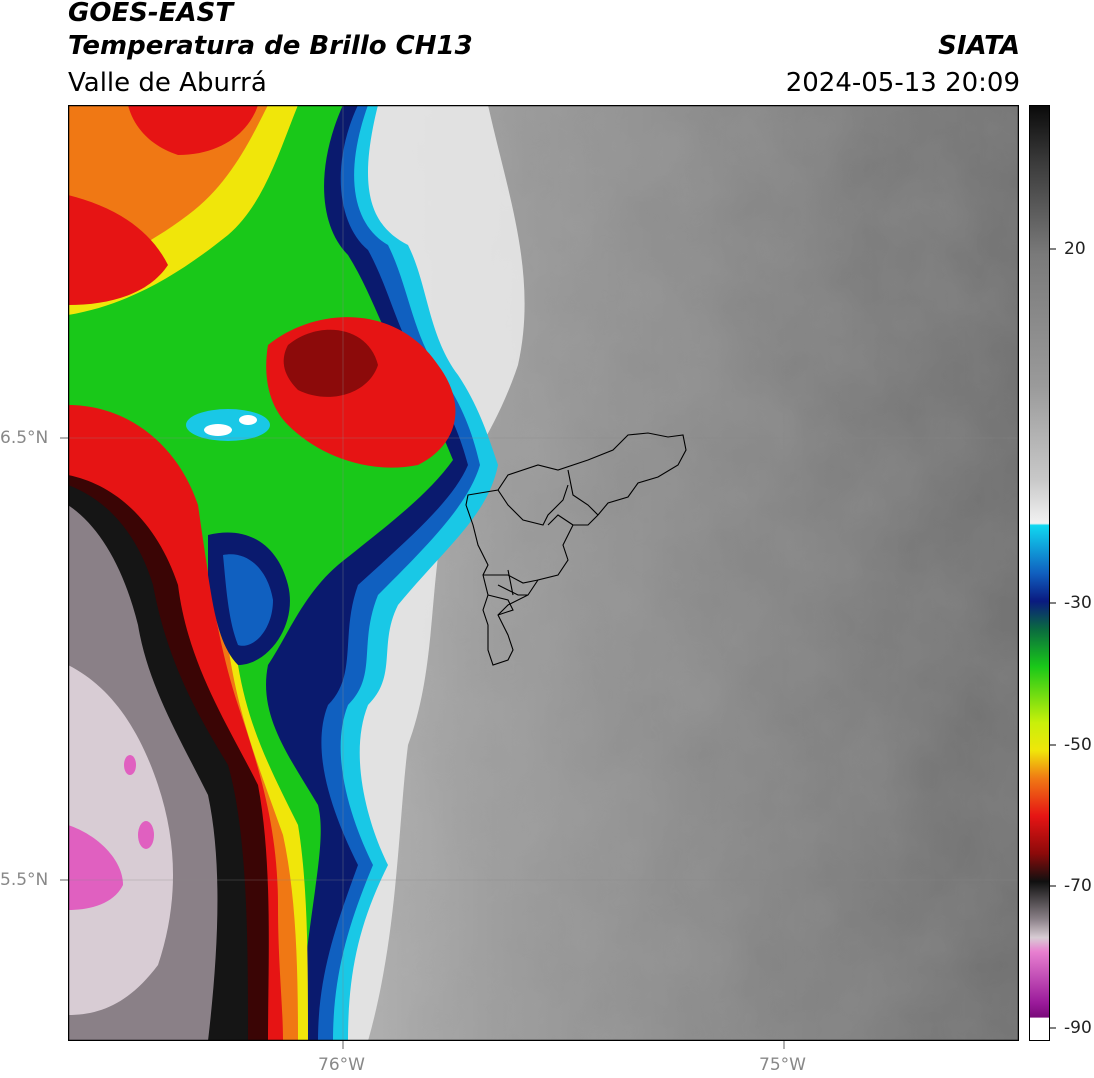  What do you see at coordinates (782, 1065) in the screenshot?
I see `lon-label: 75°W` at bounding box center [782, 1065].